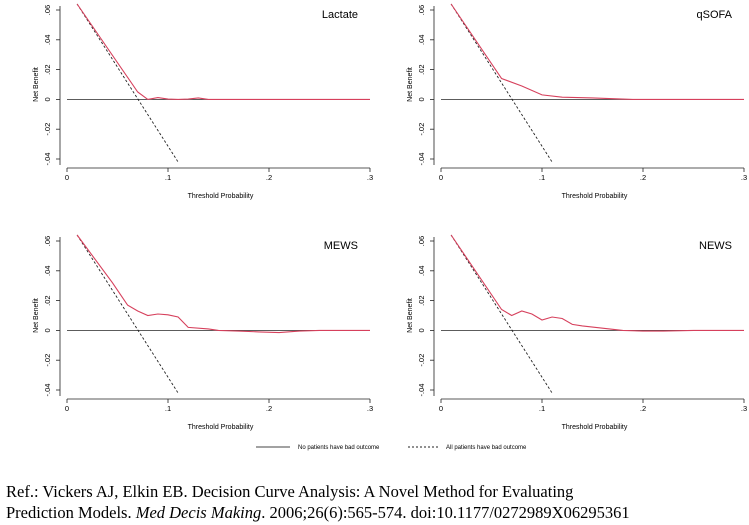  I want to click on panel-title: MEWS, so click(341, 246).